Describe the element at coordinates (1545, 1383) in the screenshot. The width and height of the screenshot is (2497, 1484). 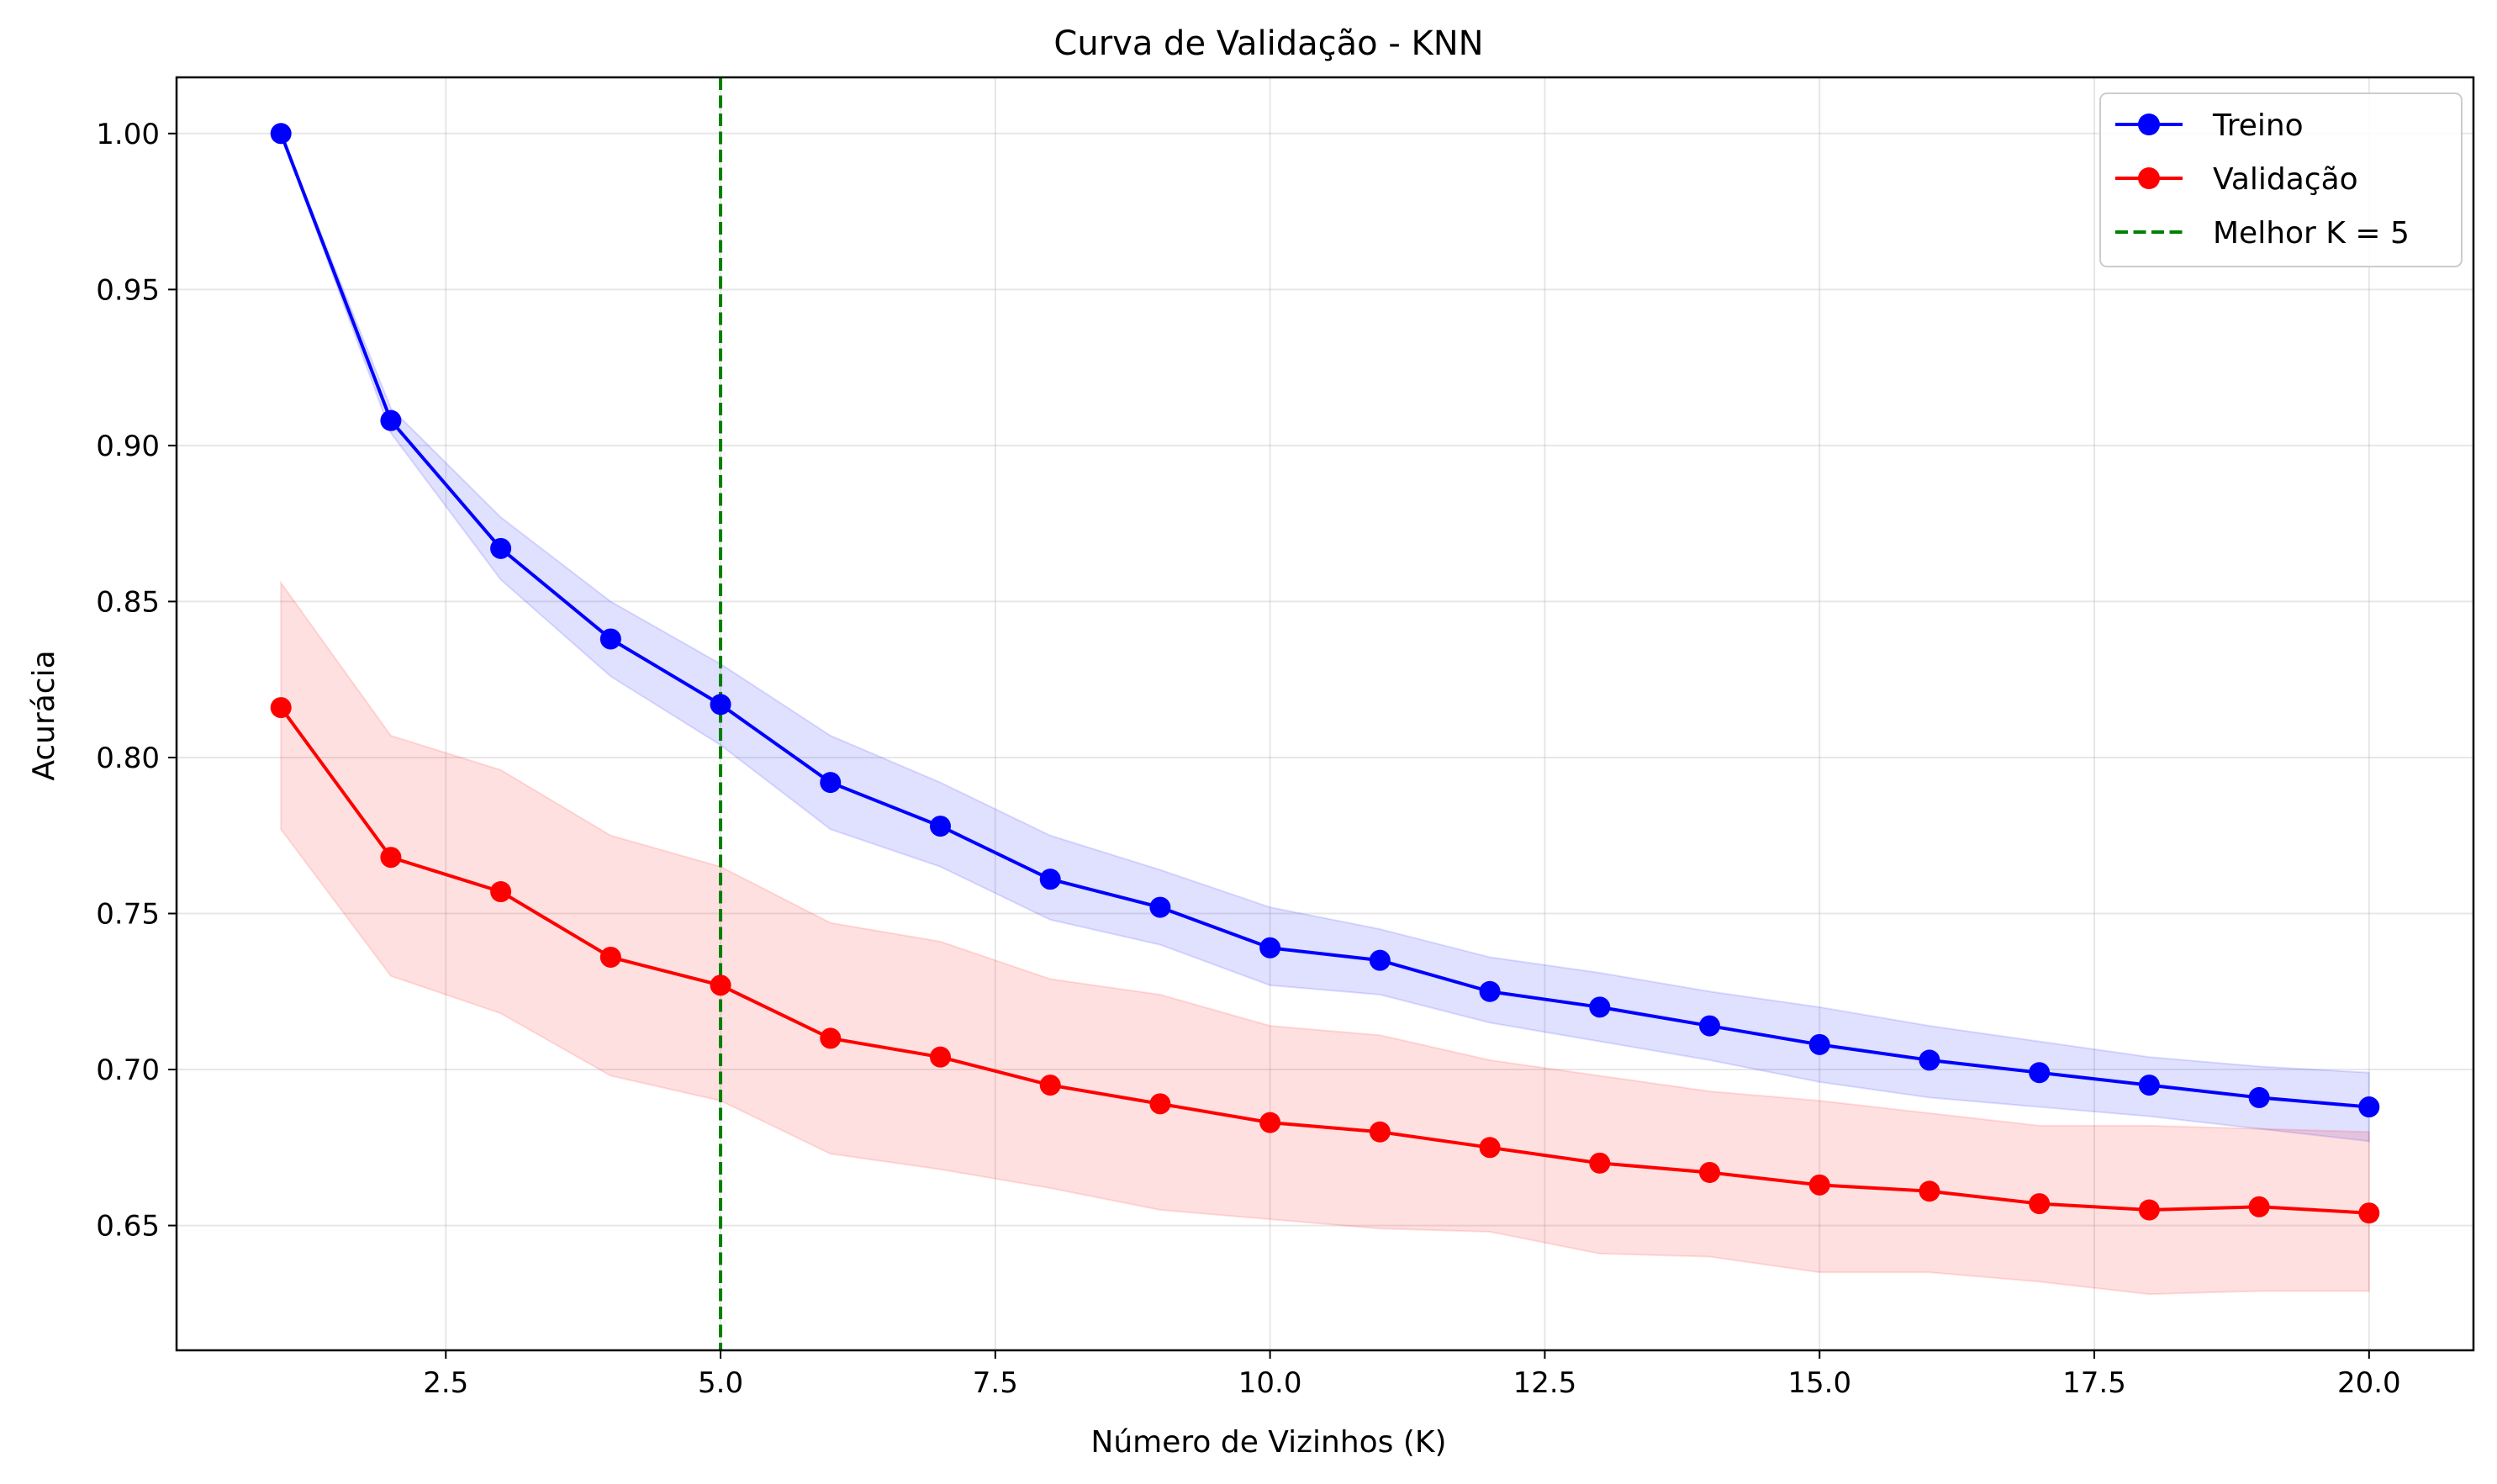
I see `x-tick-label: 12.5` at that location.